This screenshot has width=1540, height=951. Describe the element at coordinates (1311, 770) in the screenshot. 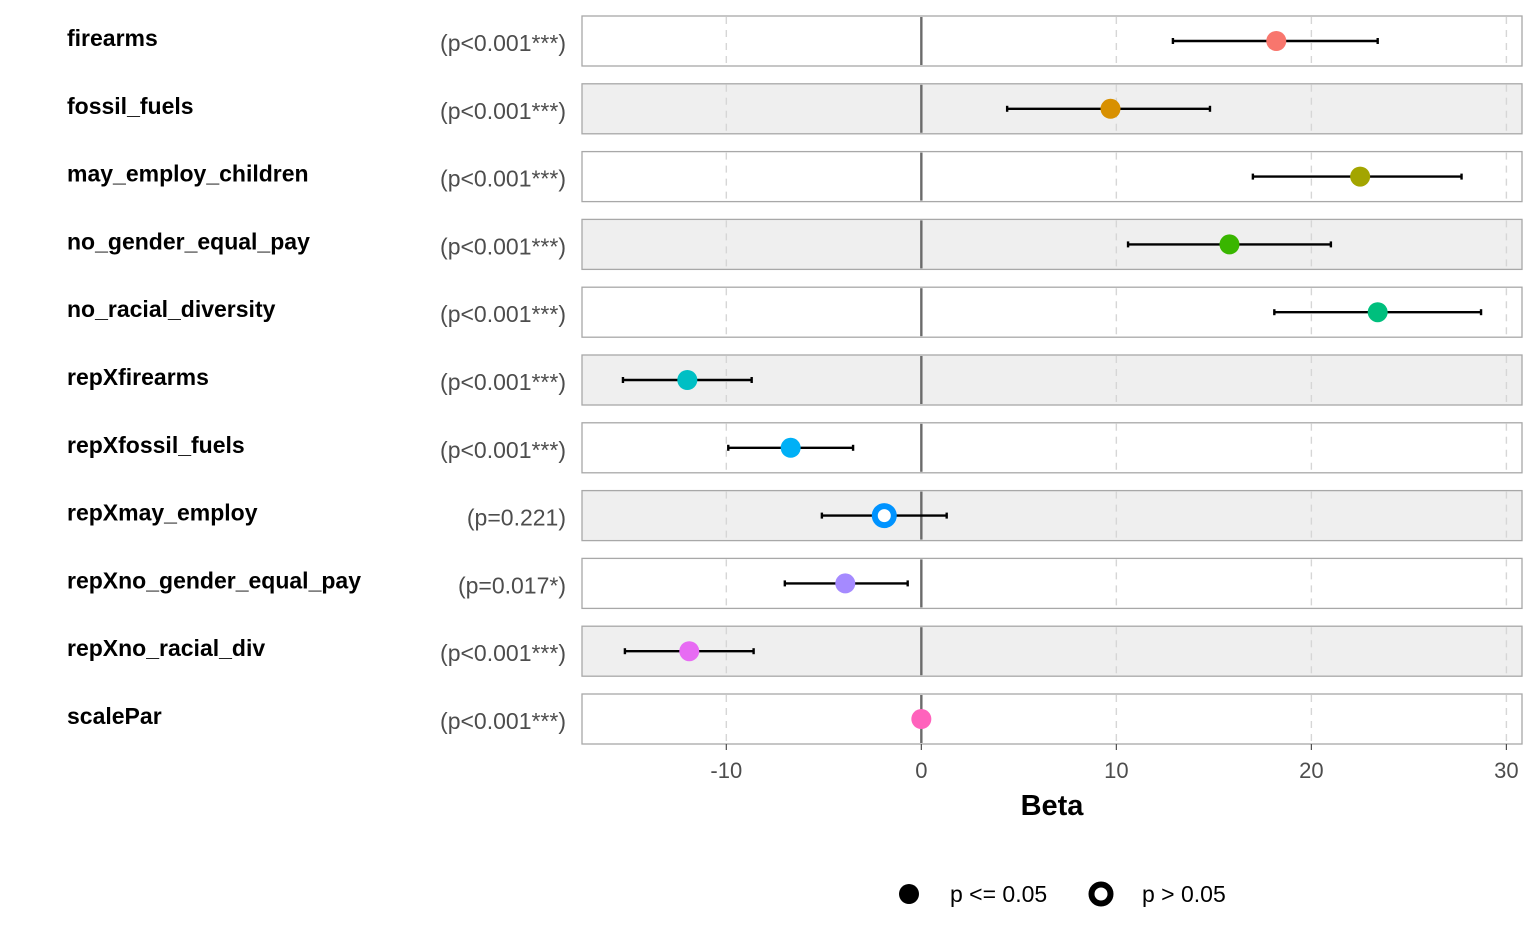

I see `x-tick-label: 20` at that location.